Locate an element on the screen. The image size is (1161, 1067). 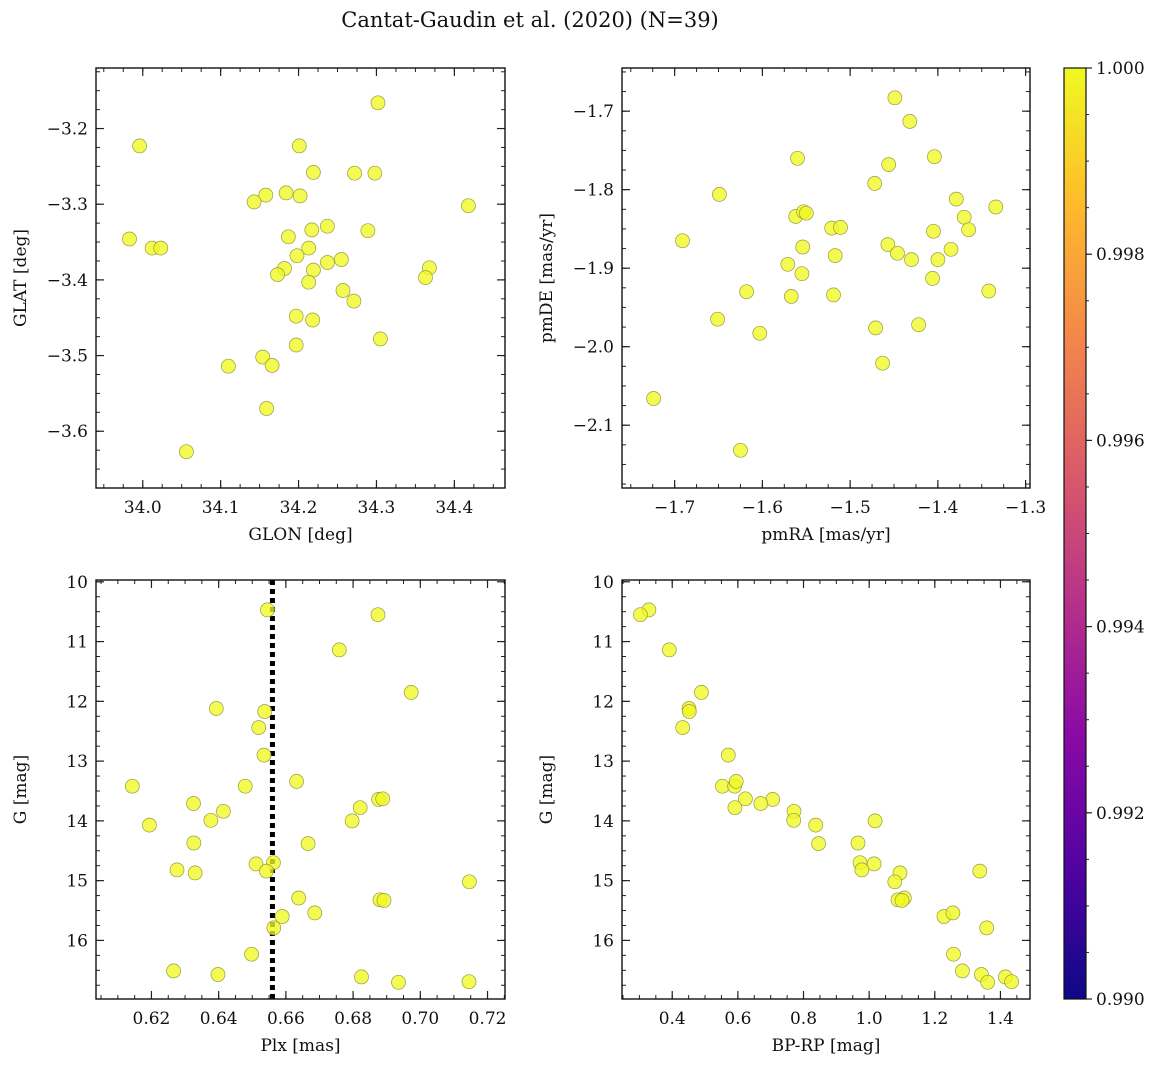
x-tick-label: 34.4 is located at coordinates (454, 508).